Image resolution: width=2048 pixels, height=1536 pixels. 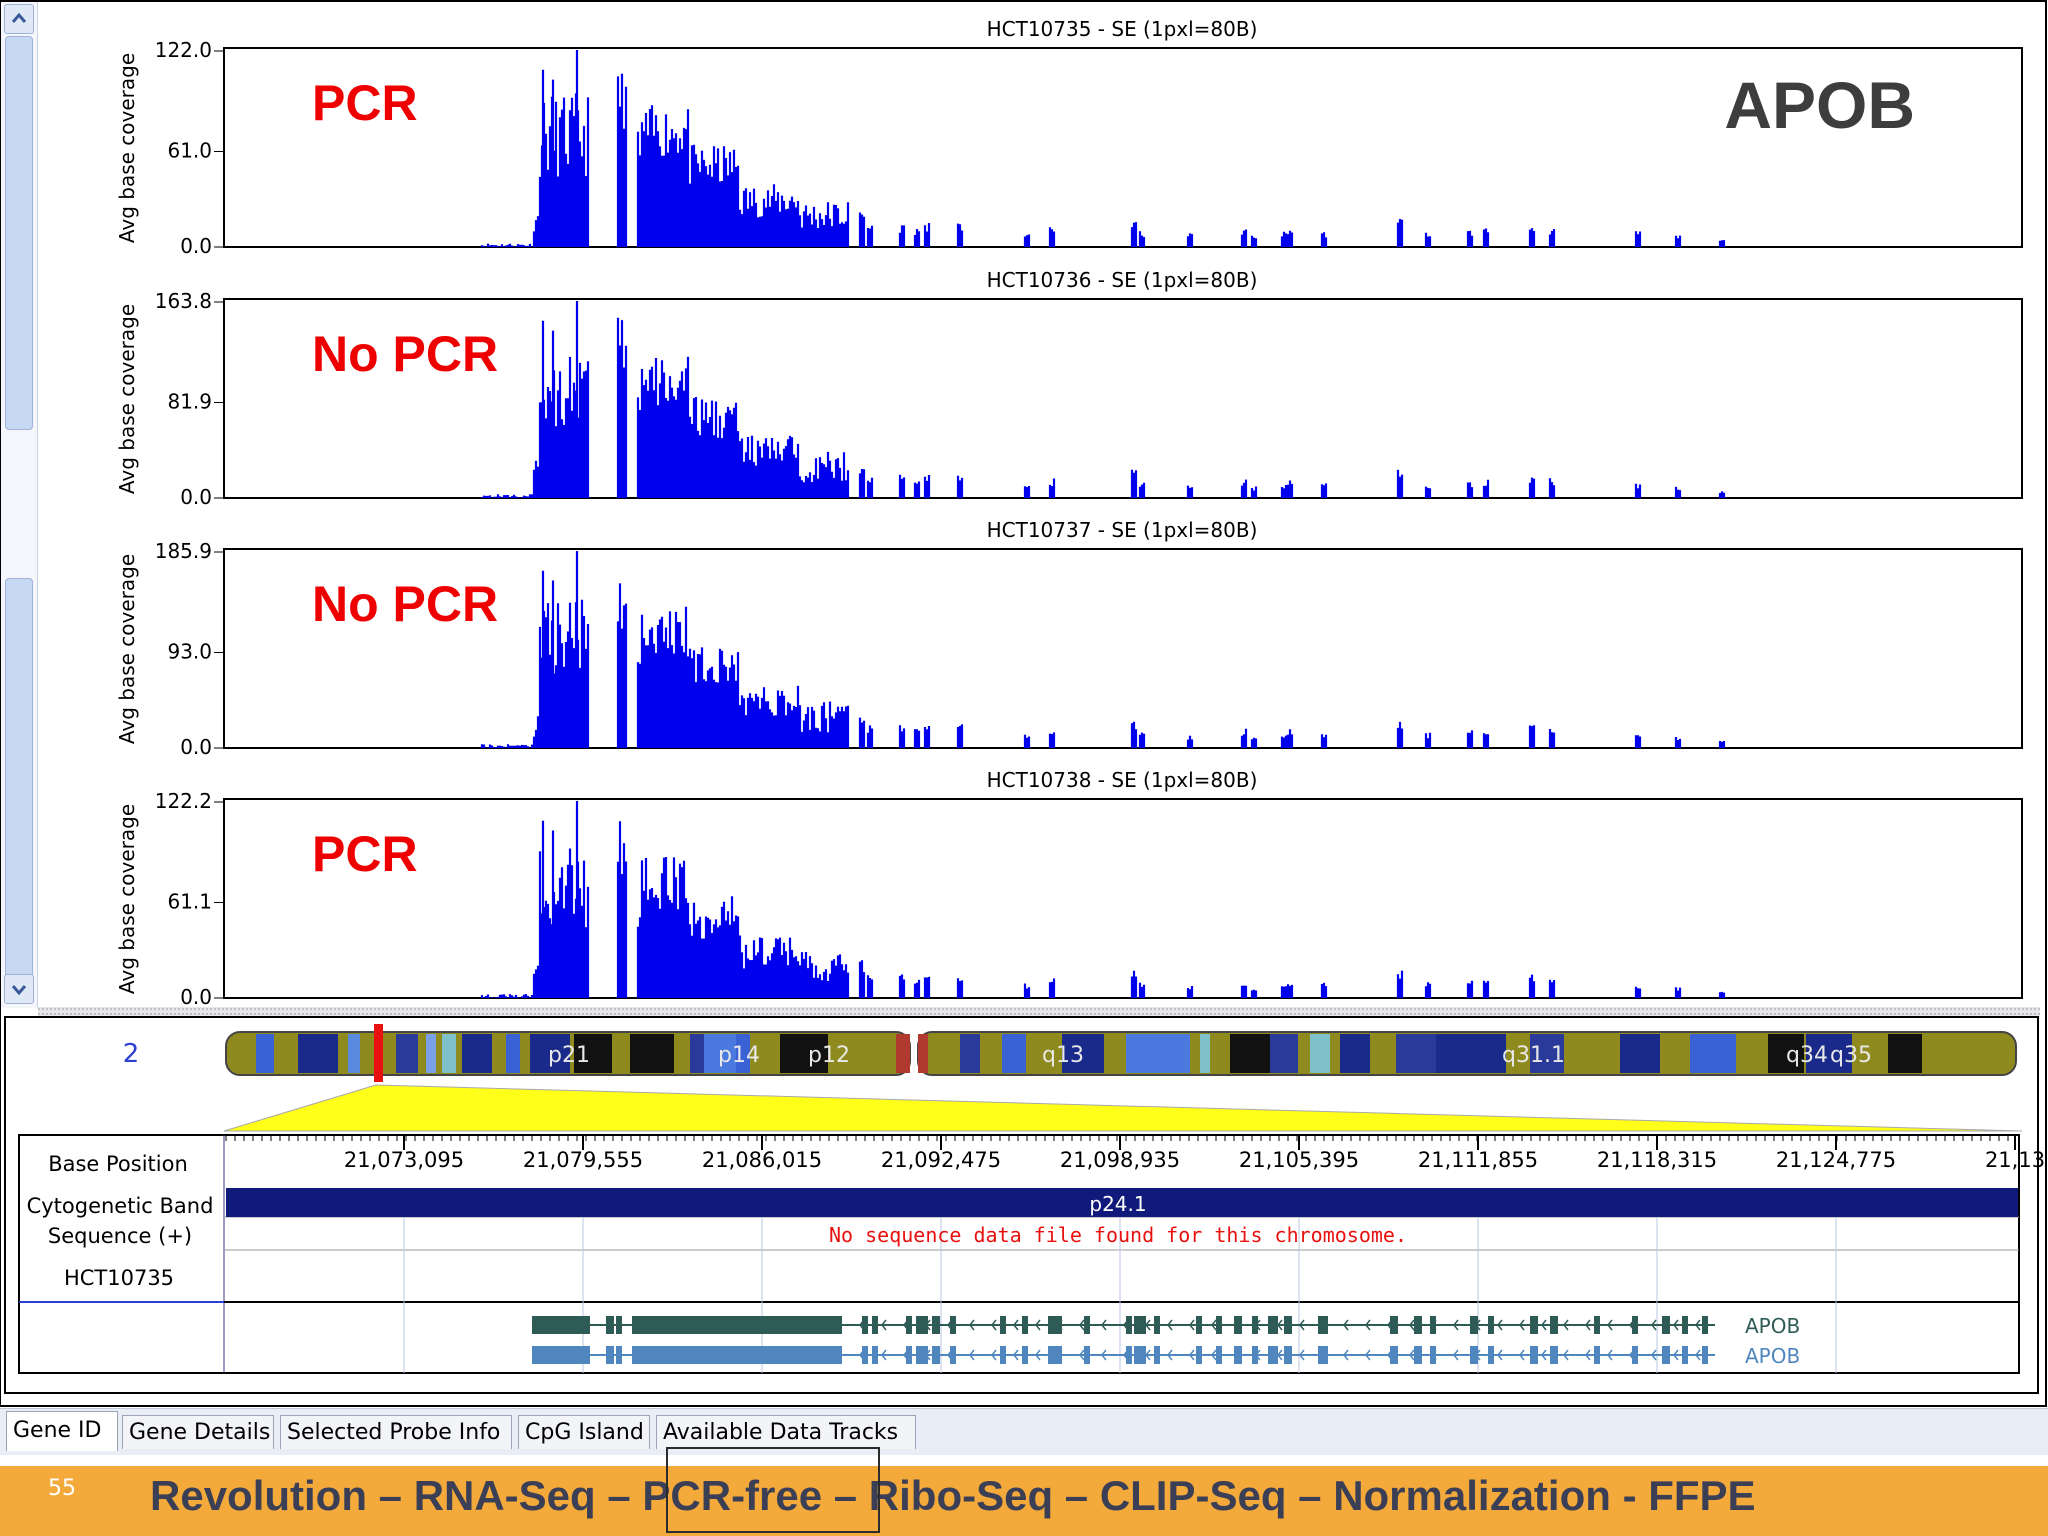 I want to click on vertical-scrollbar, so click(x=19, y=504).